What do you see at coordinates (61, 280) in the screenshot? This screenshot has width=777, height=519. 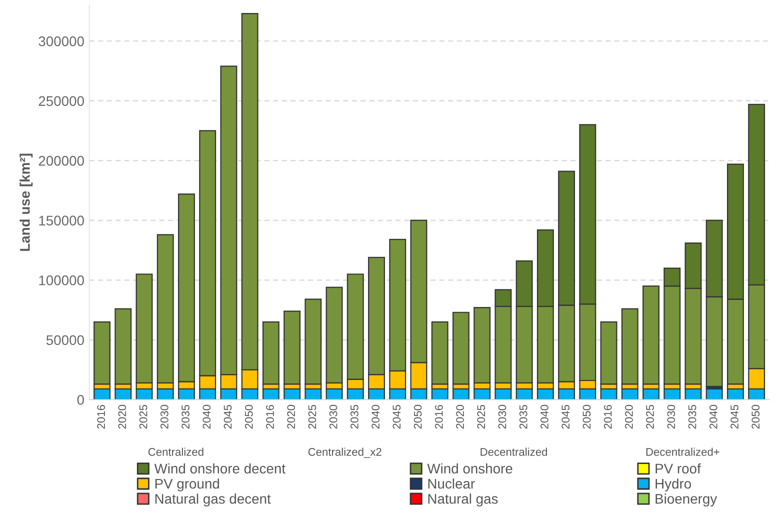 I see `y-tick-label: 100000` at bounding box center [61, 280].